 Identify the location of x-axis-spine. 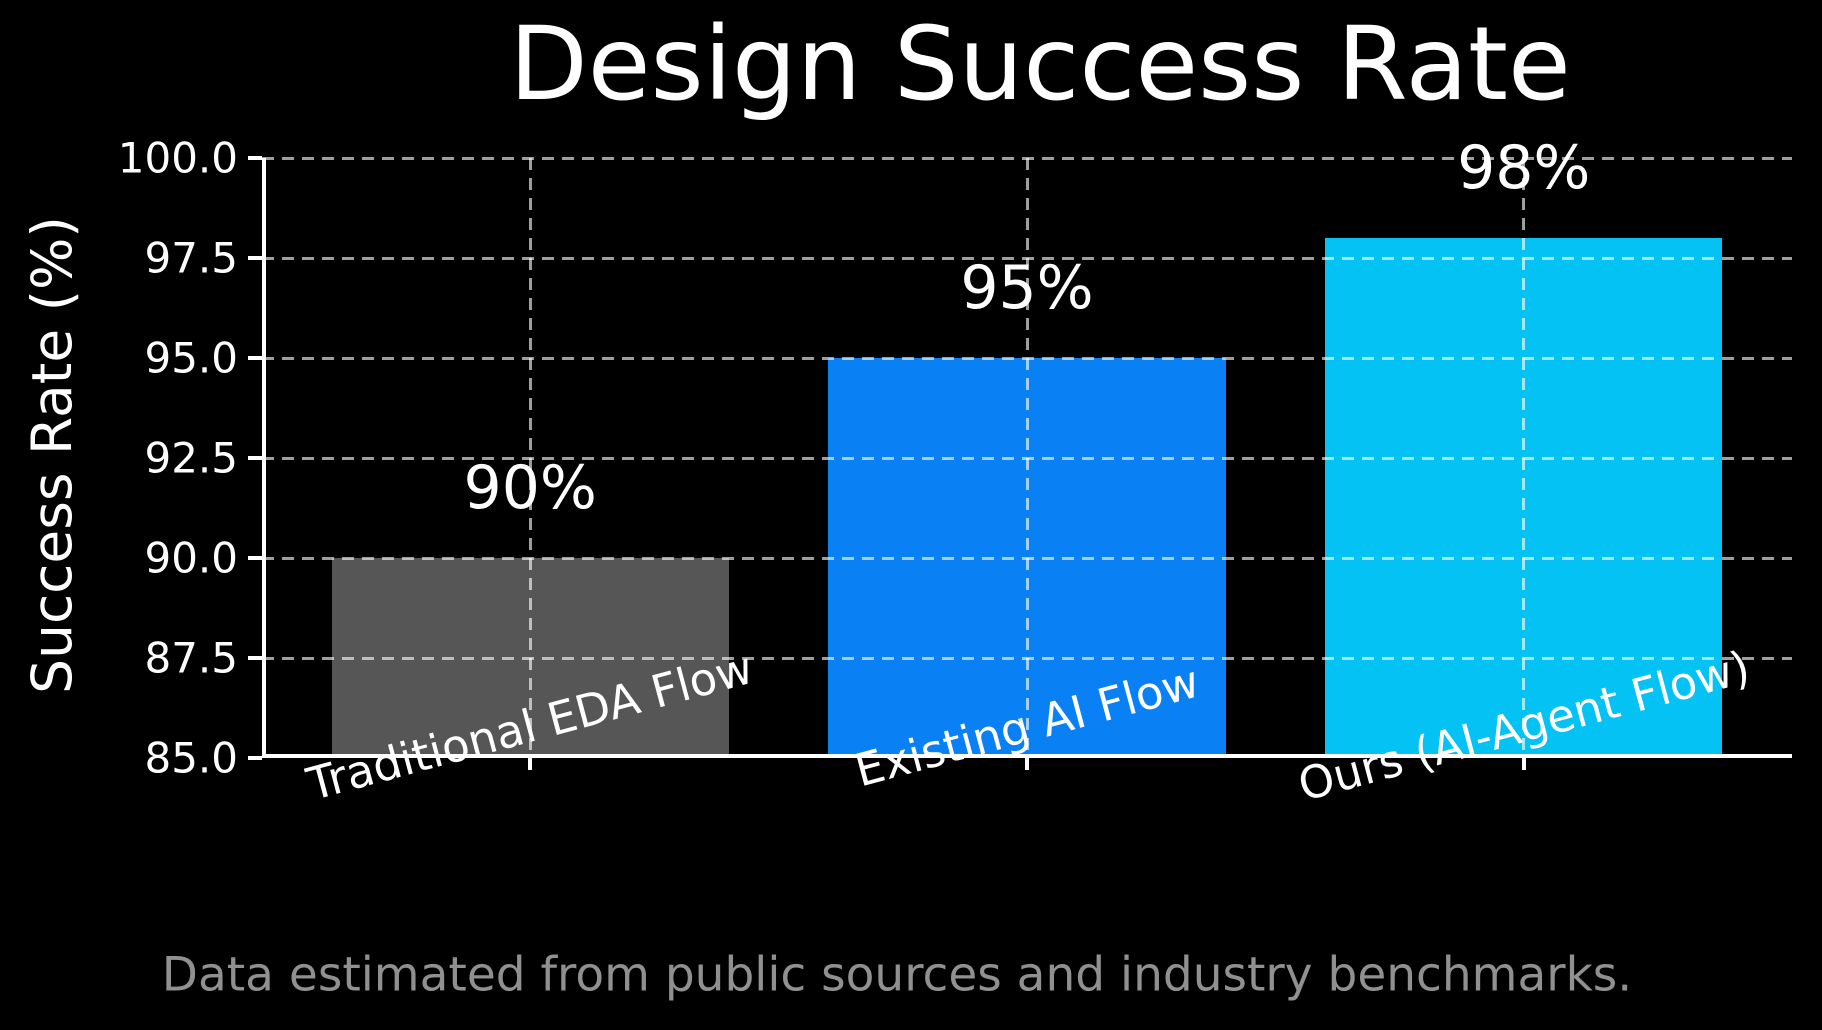
(1027, 756).